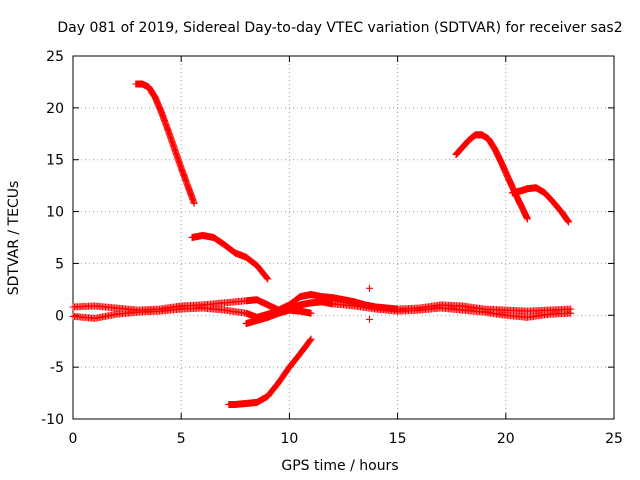  Describe the element at coordinates (55, 161) in the screenshot. I see `y-tick-label: 15` at that location.